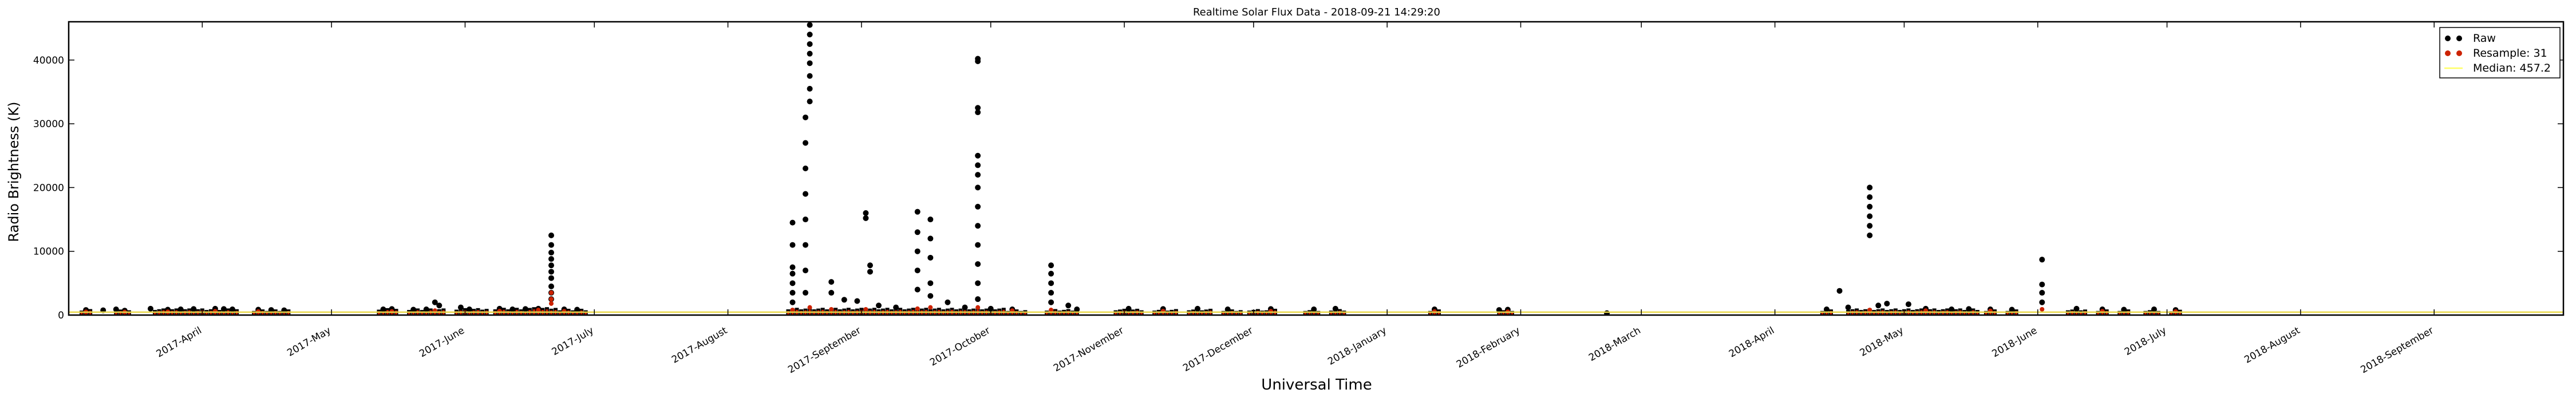 This screenshot has height=401, width=2576. Describe the element at coordinates (1357, 346) in the screenshot. I see `x-tick-label: 2018-January` at that location.